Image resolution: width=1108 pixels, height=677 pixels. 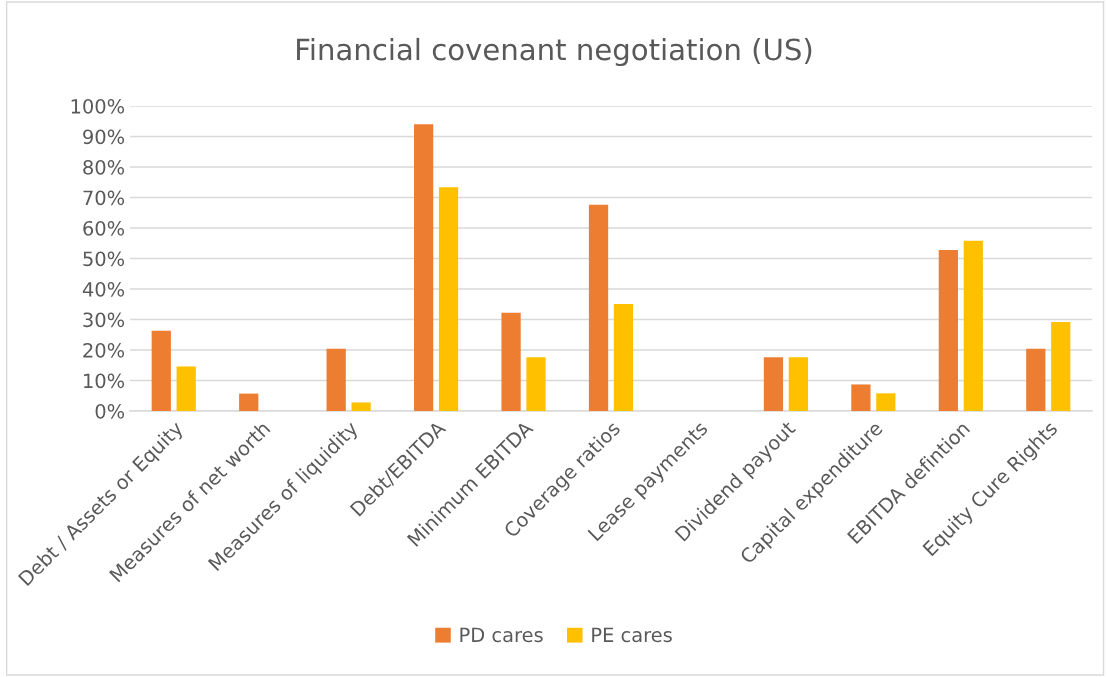 What do you see at coordinates (104, 350) in the screenshot?
I see `y-tick-label: 20%` at bounding box center [104, 350].